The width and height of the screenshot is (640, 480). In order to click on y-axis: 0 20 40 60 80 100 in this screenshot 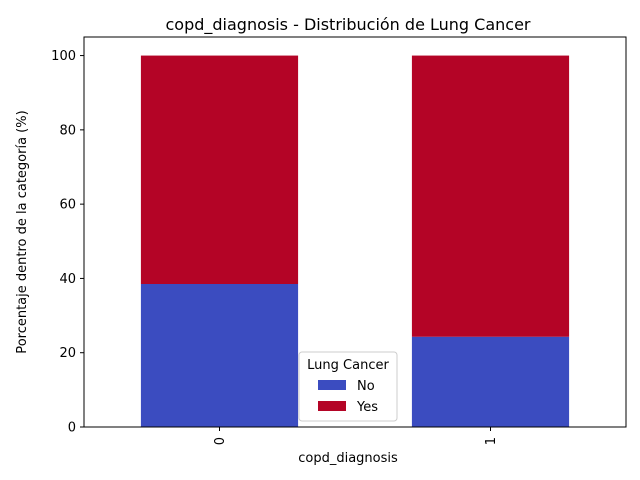, I will do `click(67, 242)`.